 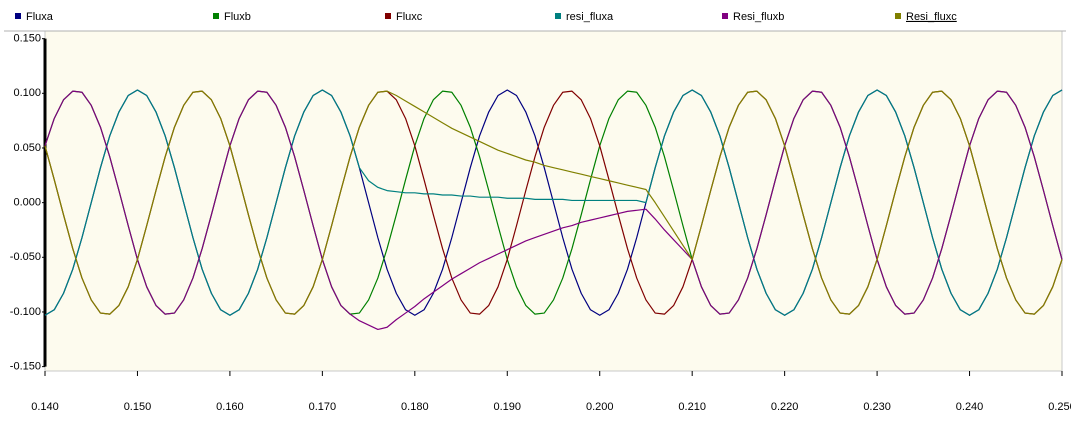 What do you see at coordinates (40, 17) in the screenshot?
I see `legend-label: Fluxa` at bounding box center [40, 17].